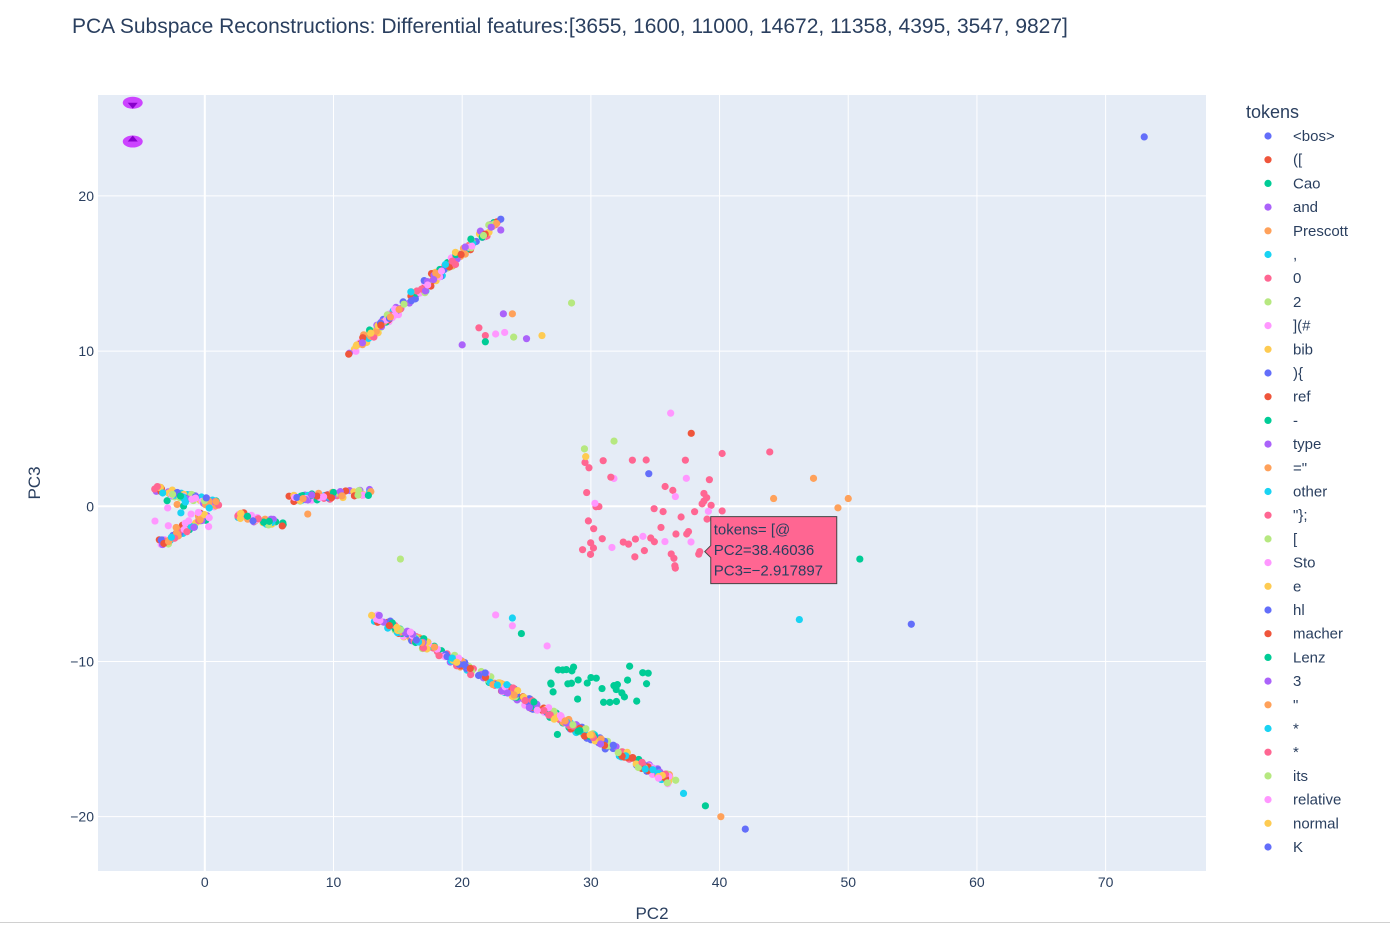  Describe the element at coordinates (1299, 136) in the screenshot. I see `legend-item: <bos>` at that location.